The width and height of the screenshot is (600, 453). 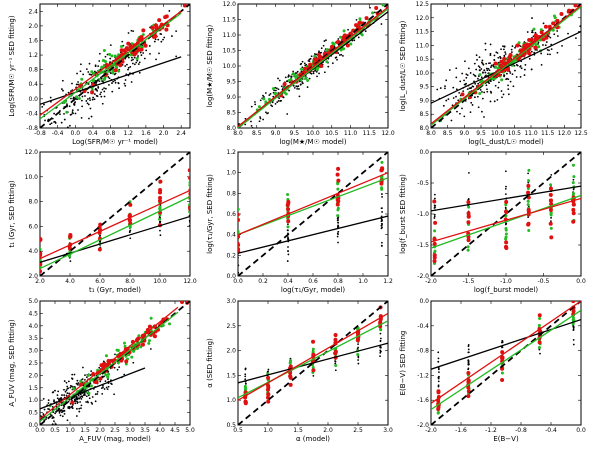 I want to click on x-axis-label: log(τ₁/Gyr, model), so click(x=313, y=290).